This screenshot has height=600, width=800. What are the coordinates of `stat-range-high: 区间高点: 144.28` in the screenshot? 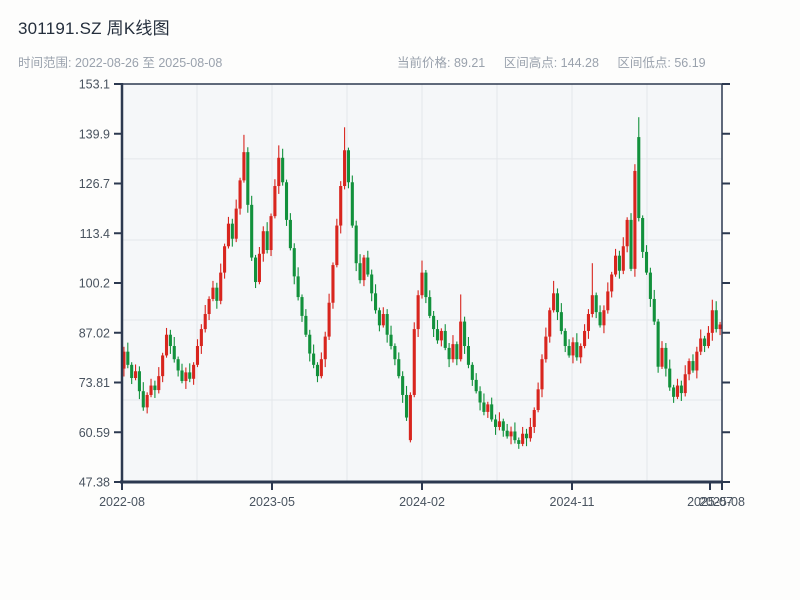 It's located at (551, 63).